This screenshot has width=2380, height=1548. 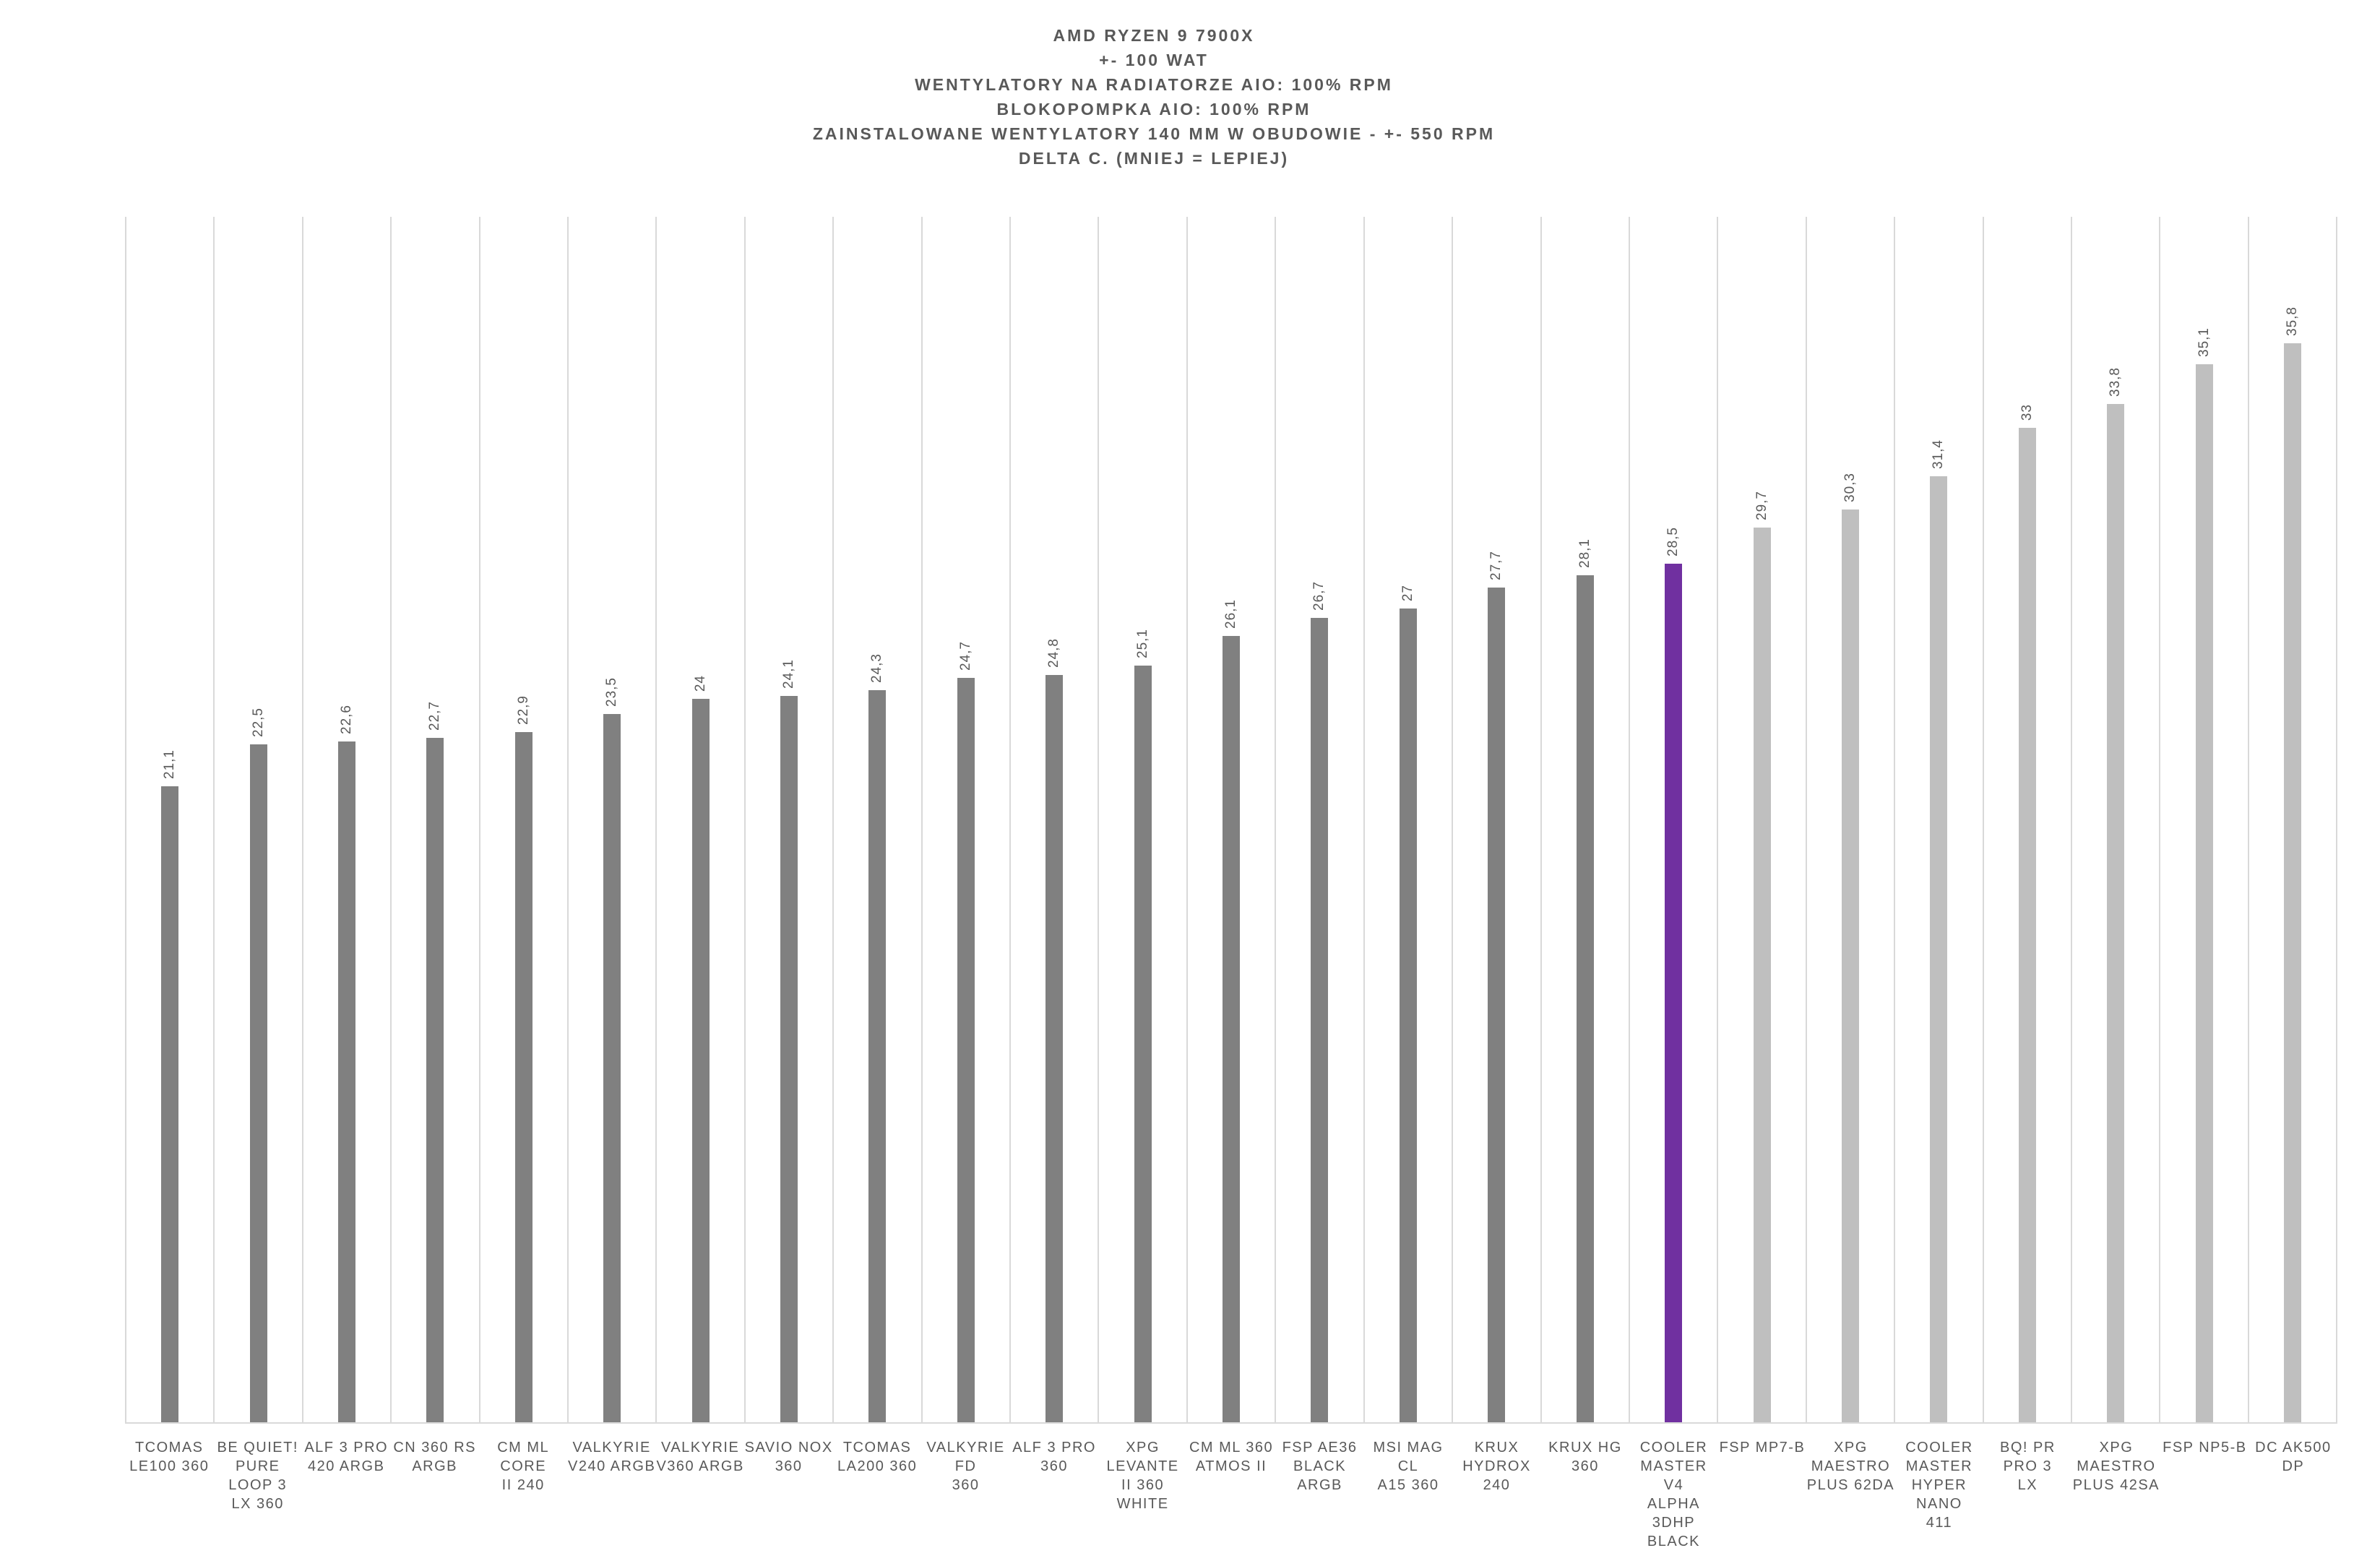 I want to click on chart-column: 27, so click(x=1407, y=819).